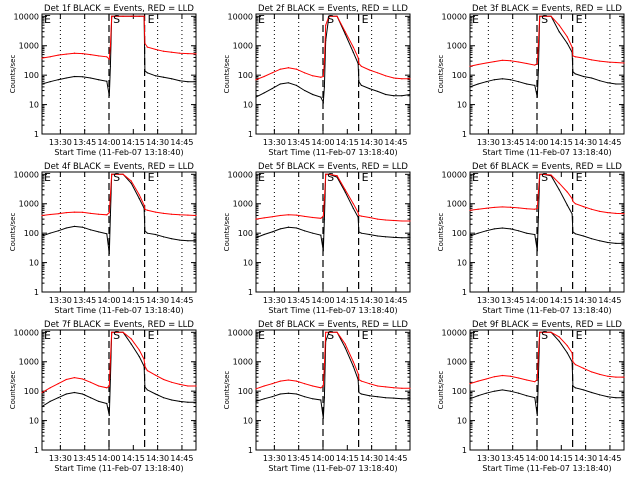 The height and width of the screenshot is (480, 640). What do you see at coordinates (347, 300) in the screenshot?
I see `x-tick-label: 14:15` at bounding box center [347, 300].